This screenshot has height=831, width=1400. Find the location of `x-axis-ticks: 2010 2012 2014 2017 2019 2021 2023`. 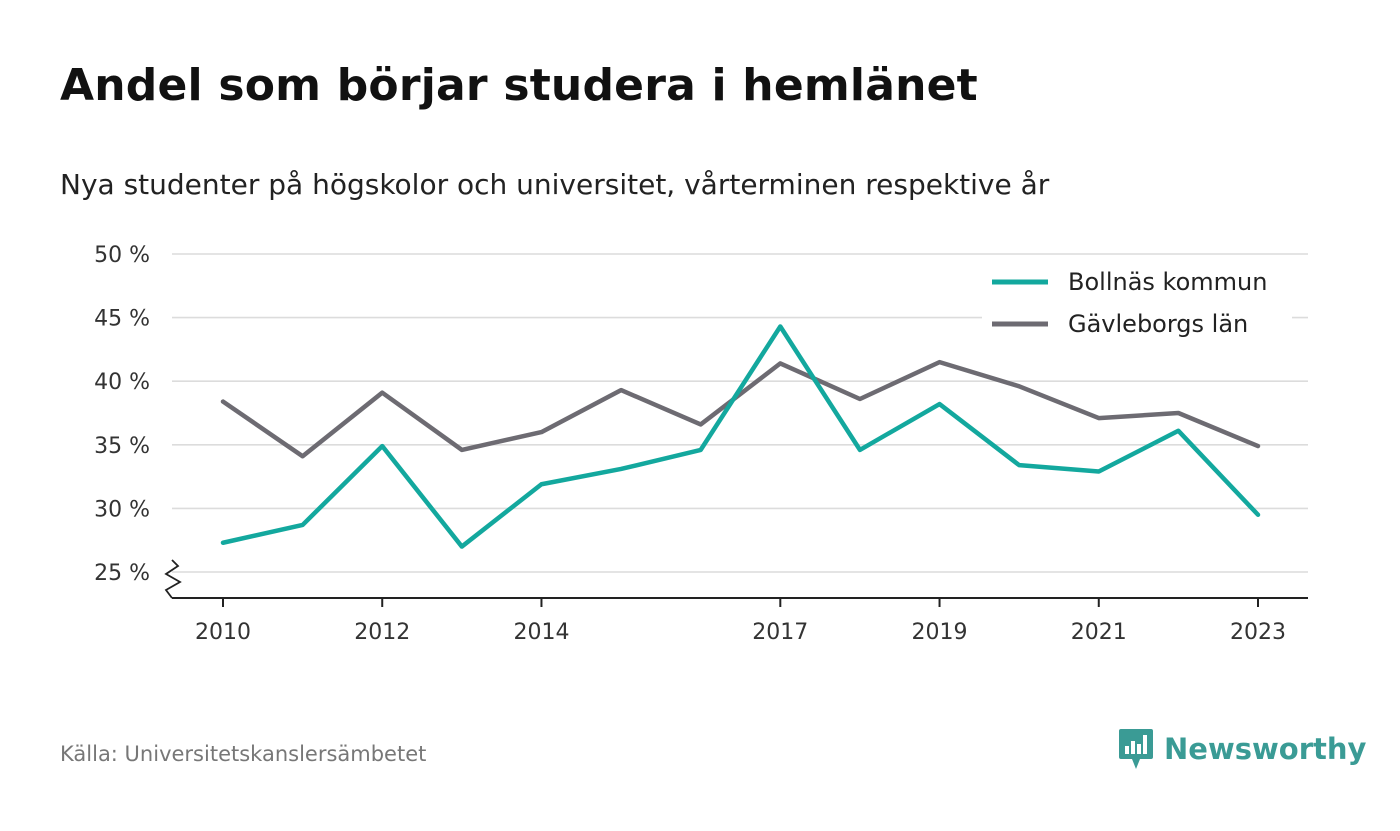

x-axis-ticks: 2010 2012 2014 2017 2019 2021 2023 is located at coordinates (740, 621).